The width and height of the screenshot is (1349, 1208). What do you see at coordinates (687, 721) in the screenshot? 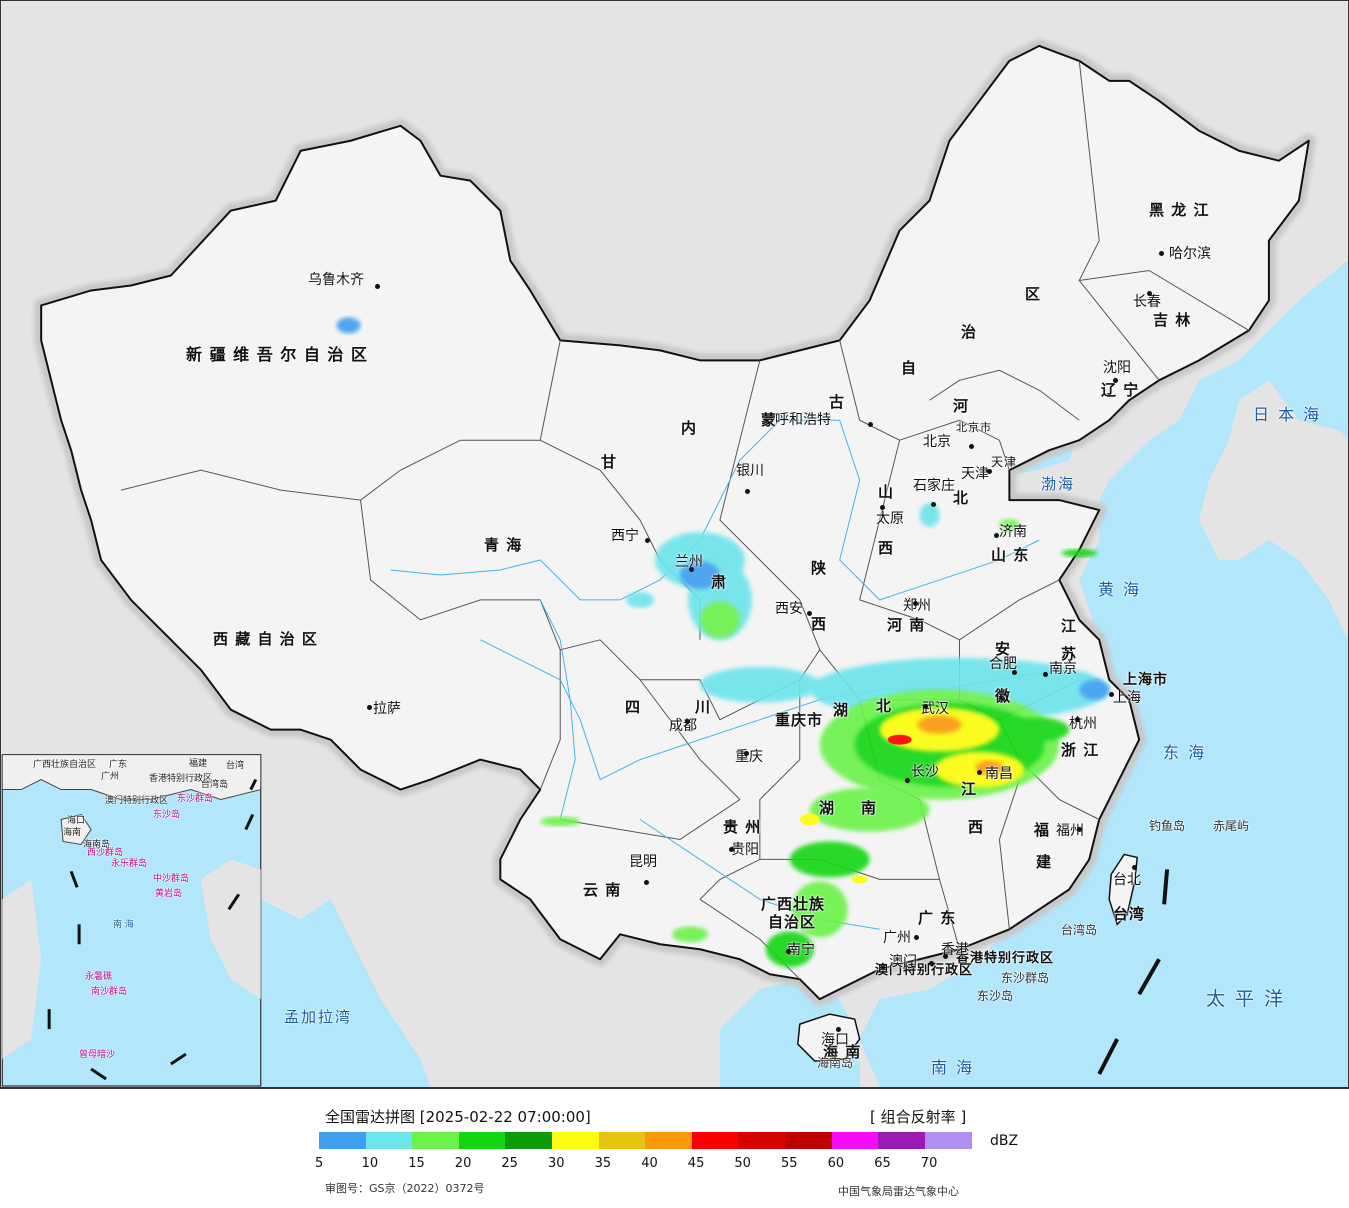
I see `city-marker-chengdu` at bounding box center [687, 721].